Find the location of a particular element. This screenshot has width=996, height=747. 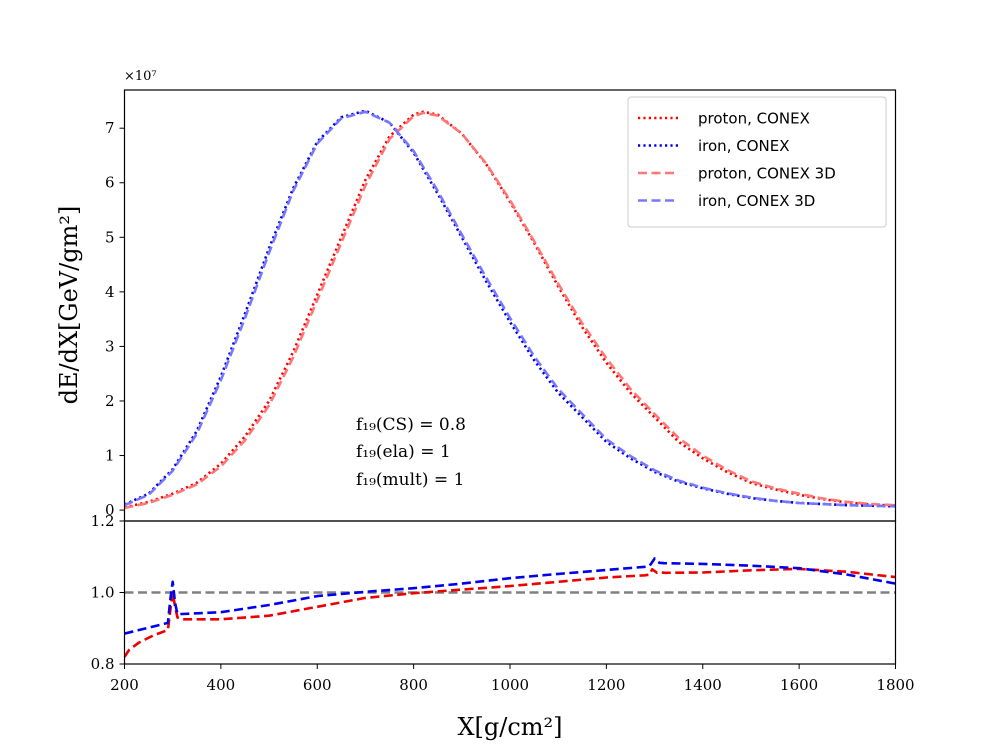

legend-box is located at coordinates (757, 162).